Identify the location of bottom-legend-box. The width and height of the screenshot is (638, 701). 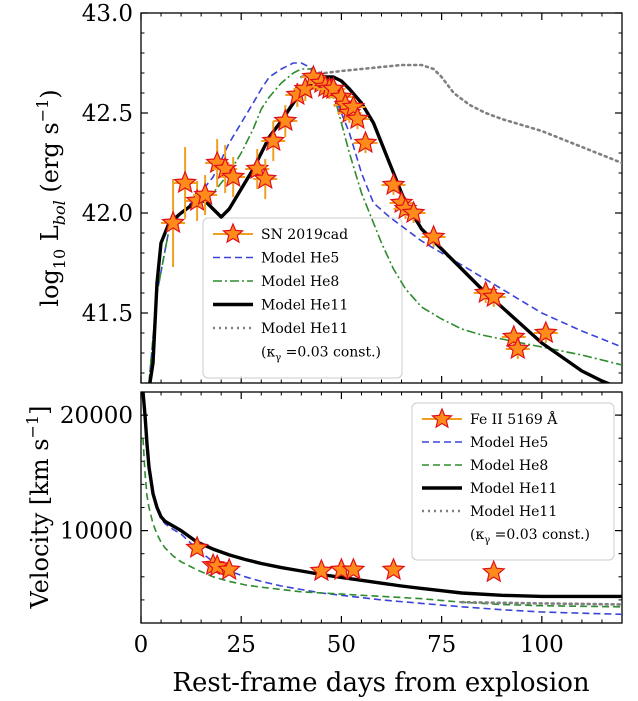
(513, 481).